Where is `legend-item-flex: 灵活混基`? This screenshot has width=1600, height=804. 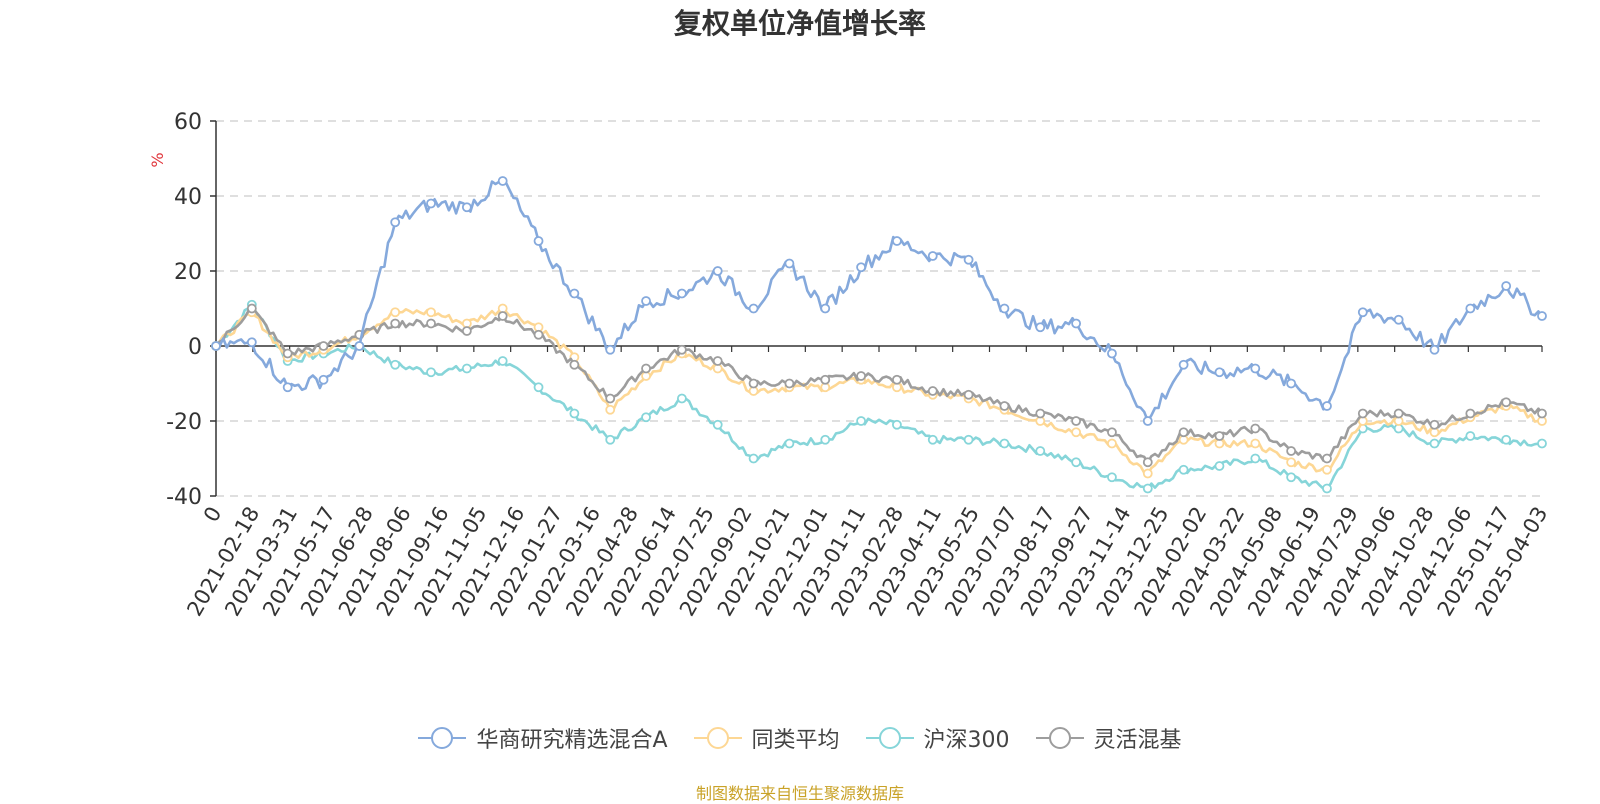 legend-item-flex: 灵活混基 is located at coordinates (1108, 738).